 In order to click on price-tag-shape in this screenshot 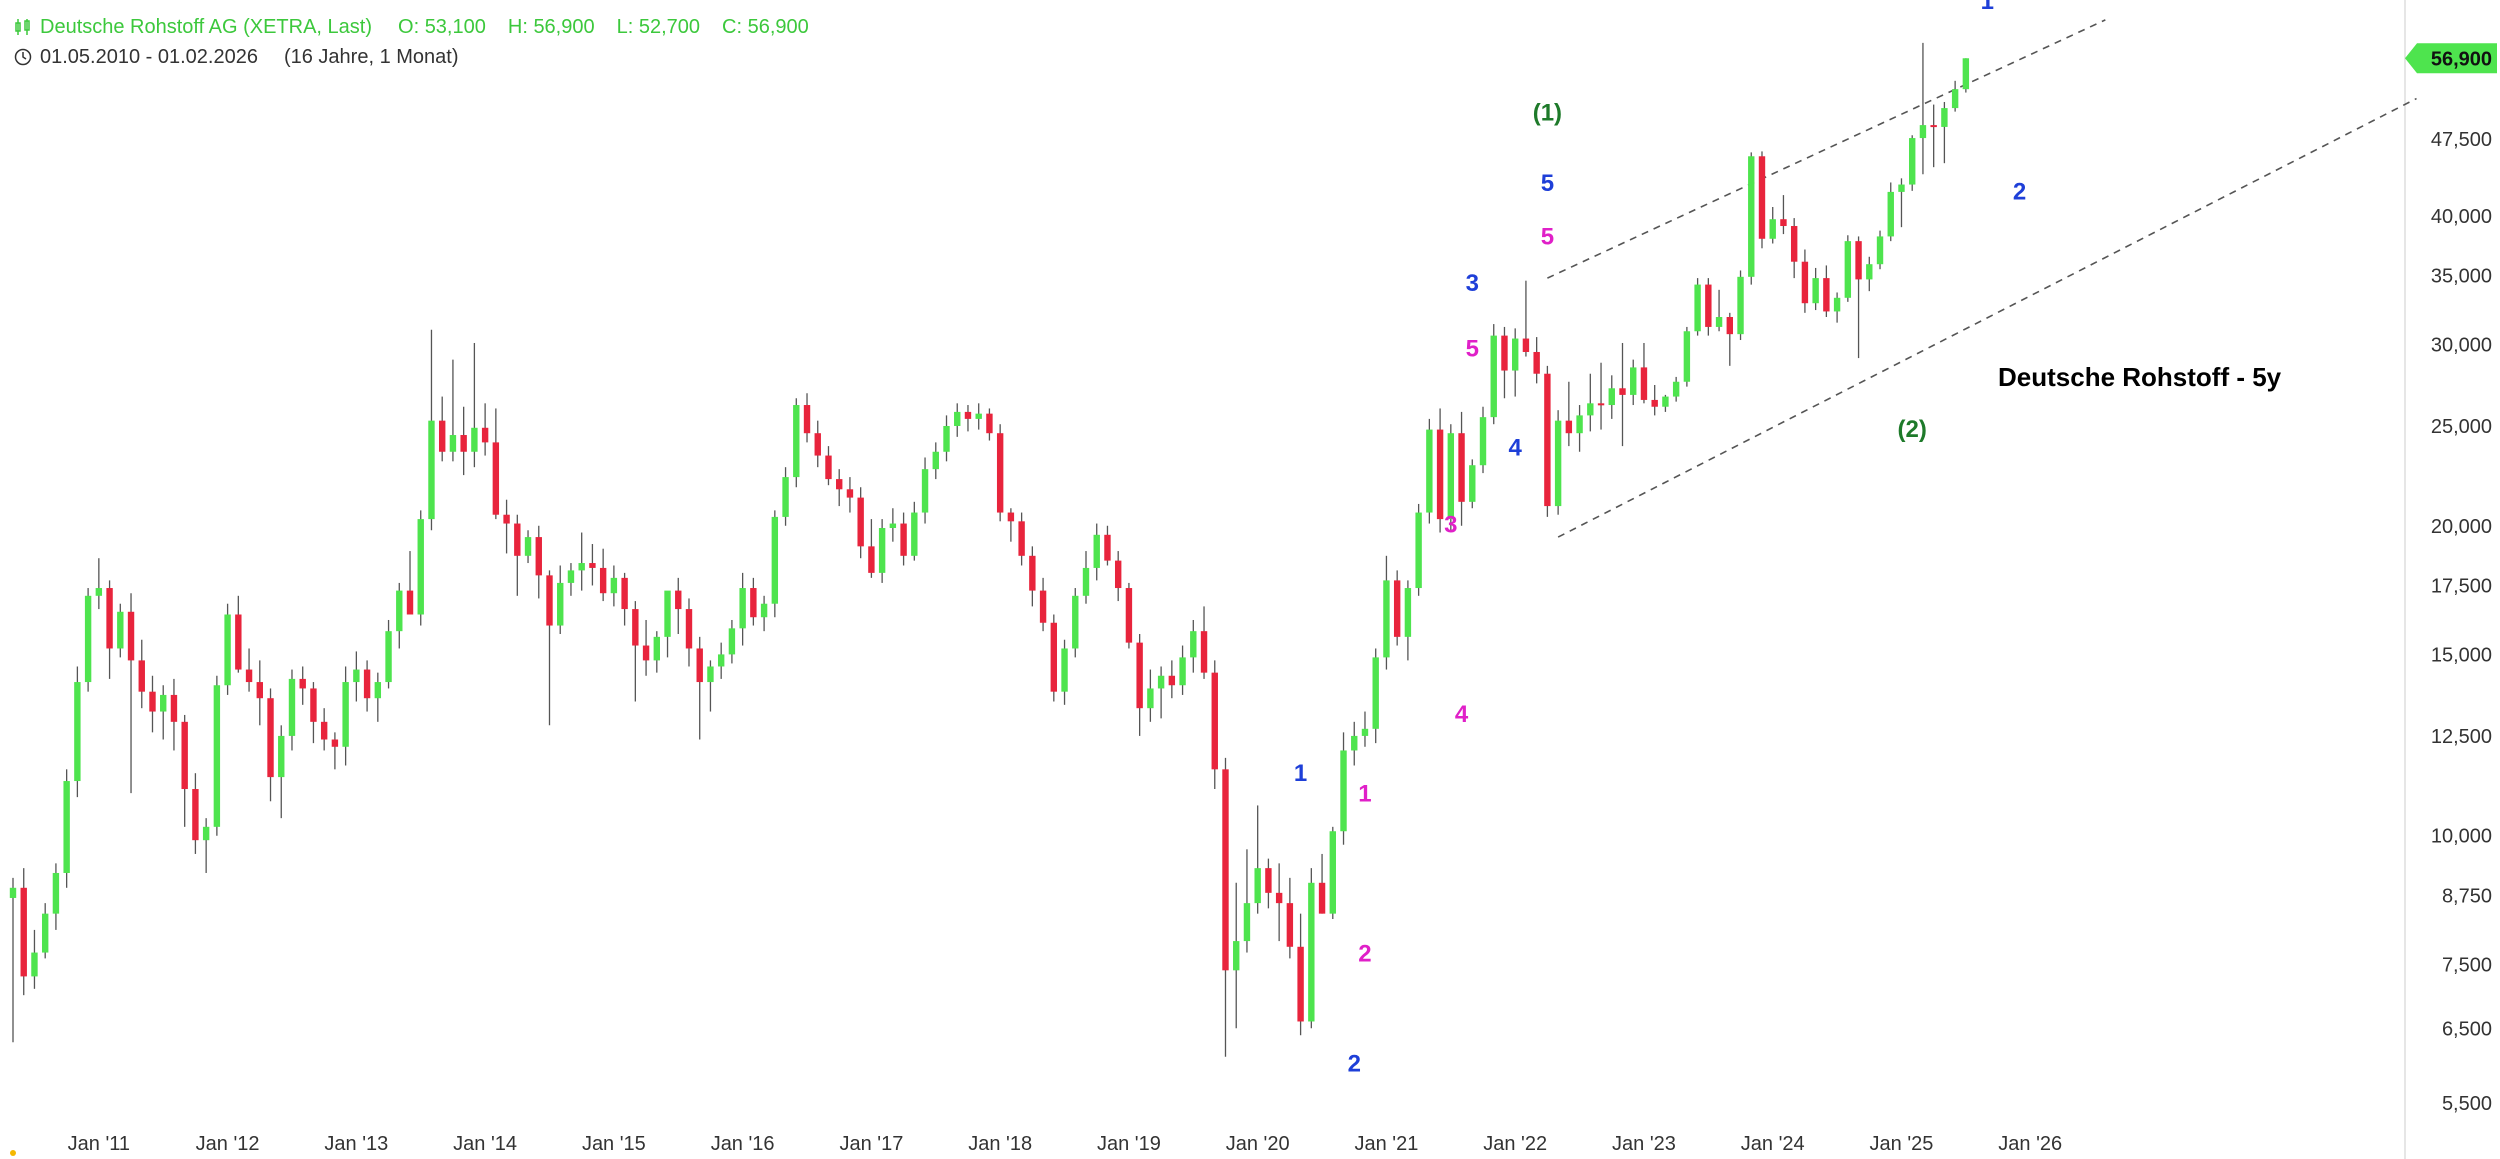, I will do `click(2451, 58)`.